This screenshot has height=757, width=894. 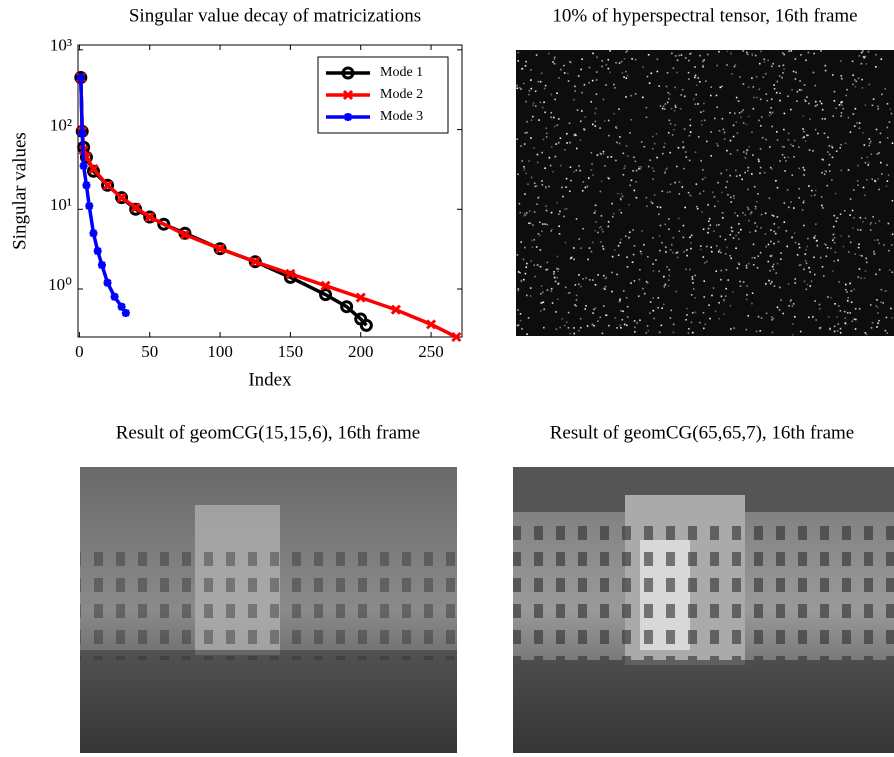 What do you see at coordinates (220, 351) in the screenshot?
I see `x-tick-label: 100` at bounding box center [220, 351].